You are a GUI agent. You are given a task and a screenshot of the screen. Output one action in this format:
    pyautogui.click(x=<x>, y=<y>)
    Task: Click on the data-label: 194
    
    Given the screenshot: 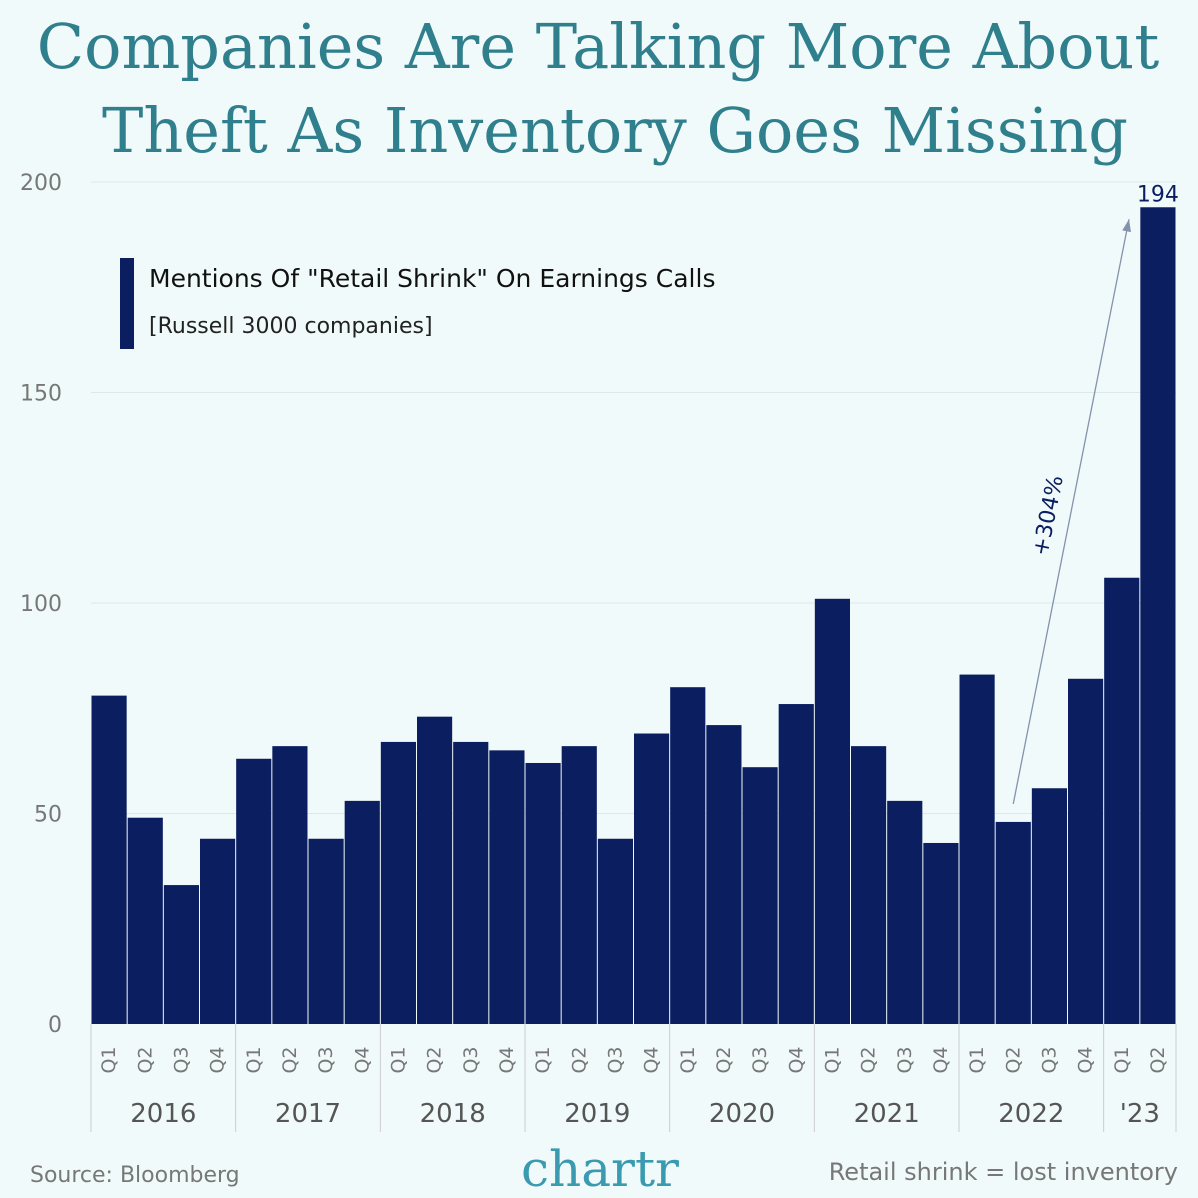 What is the action you would take?
    pyautogui.click(x=1158, y=194)
    